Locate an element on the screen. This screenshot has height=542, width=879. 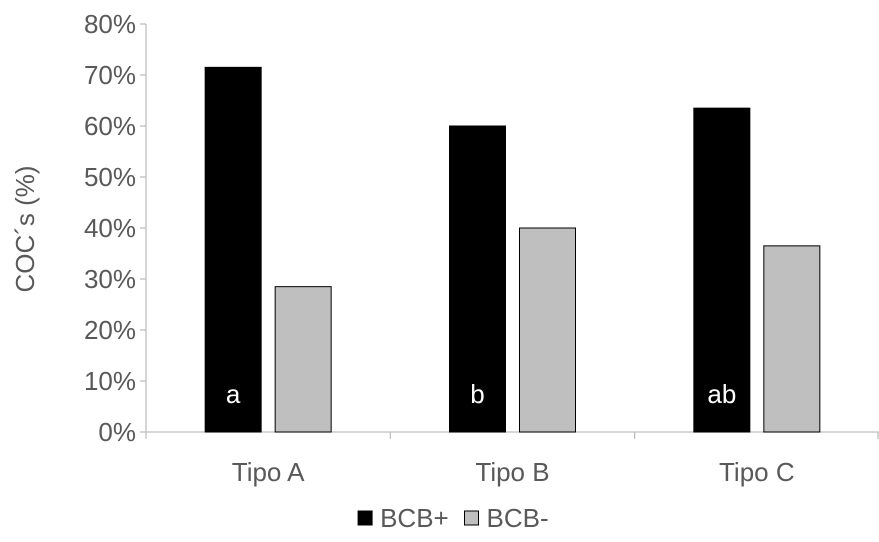
legend-label-bcb: BCB+ is located at coordinates (414, 518).